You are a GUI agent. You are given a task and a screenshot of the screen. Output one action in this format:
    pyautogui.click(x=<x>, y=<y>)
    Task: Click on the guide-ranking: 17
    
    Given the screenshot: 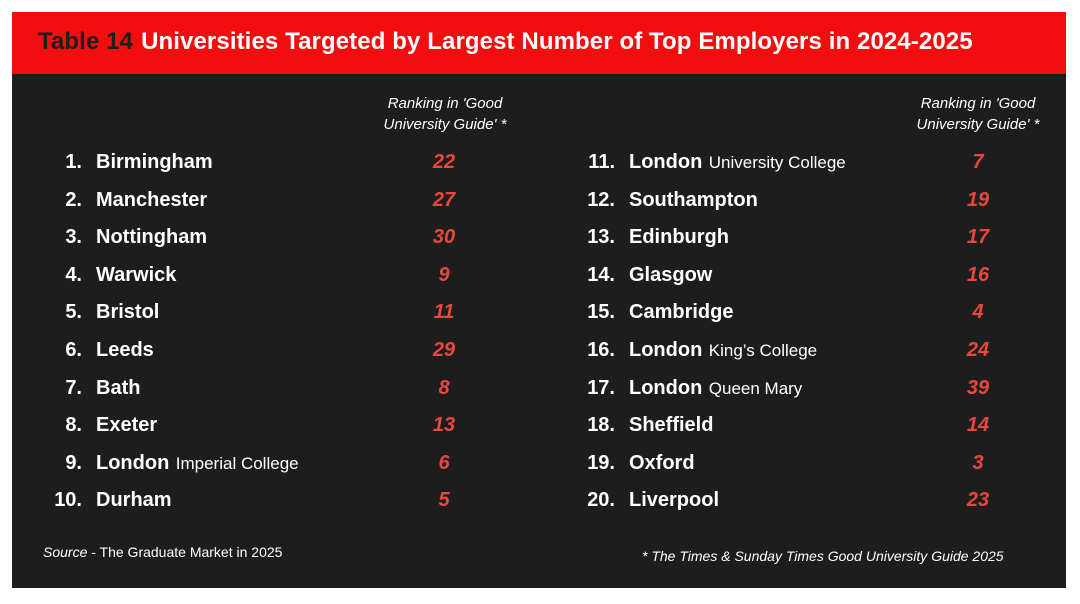 What is the action you would take?
    pyautogui.click(x=978, y=237)
    